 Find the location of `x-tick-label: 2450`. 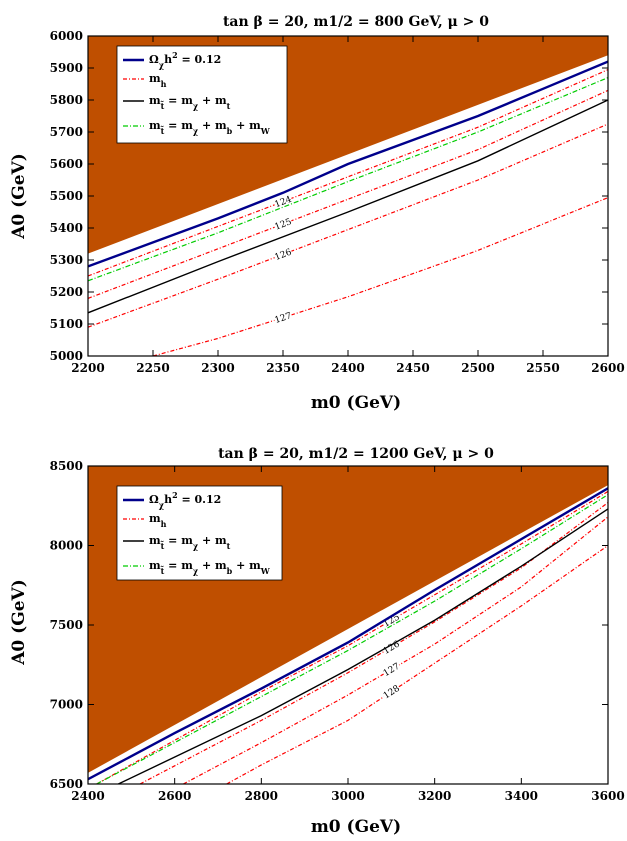

x-tick-label: 2450 is located at coordinates (412, 368).